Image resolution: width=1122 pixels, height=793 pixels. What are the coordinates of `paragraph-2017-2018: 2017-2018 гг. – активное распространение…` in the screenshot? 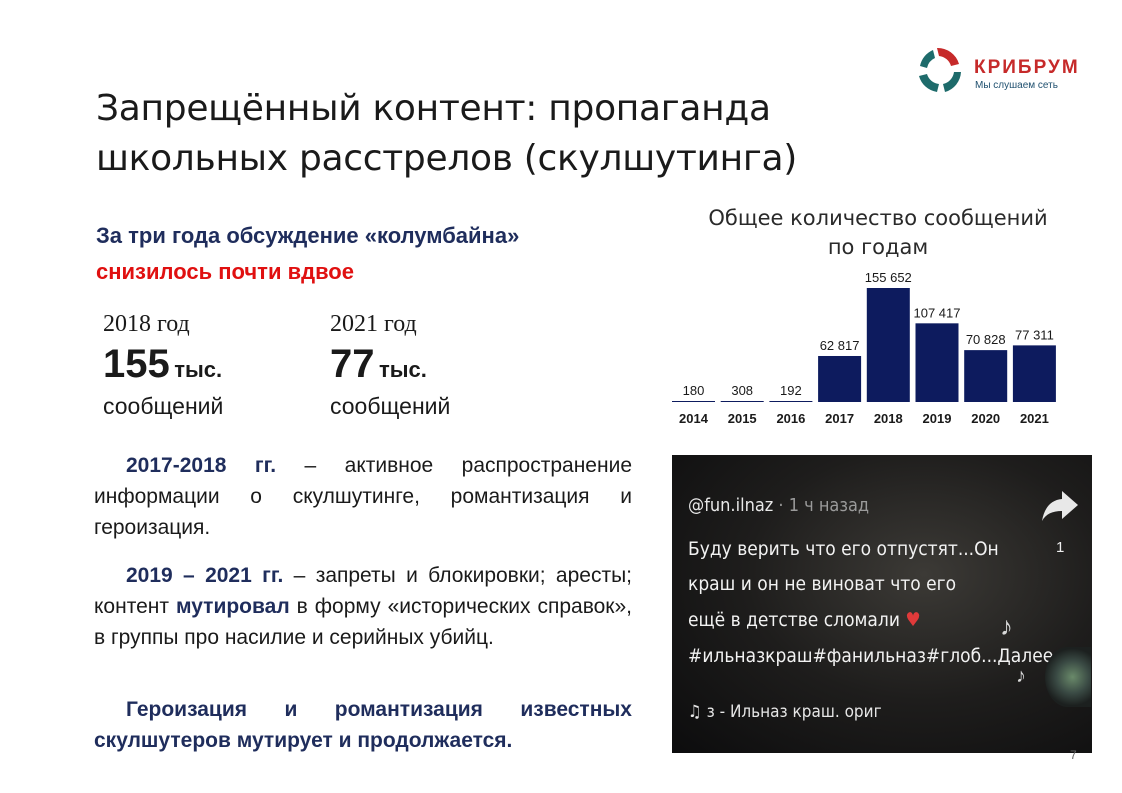 It's located at (363, 496).